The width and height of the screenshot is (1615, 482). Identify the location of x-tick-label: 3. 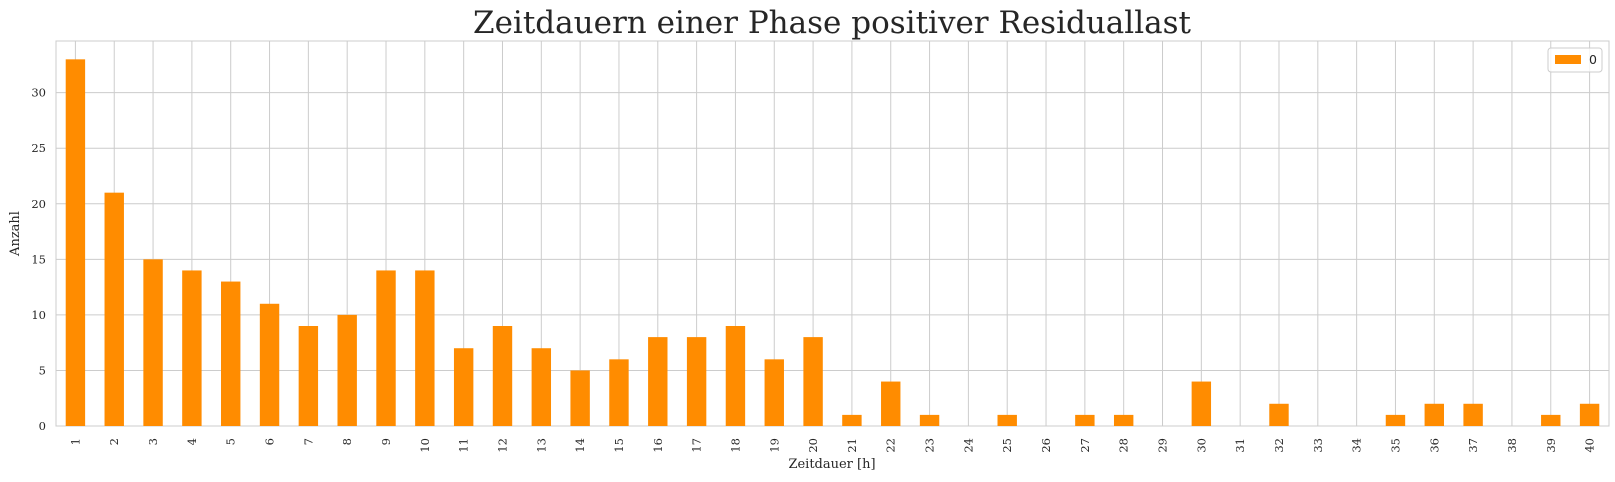
(153, 441).